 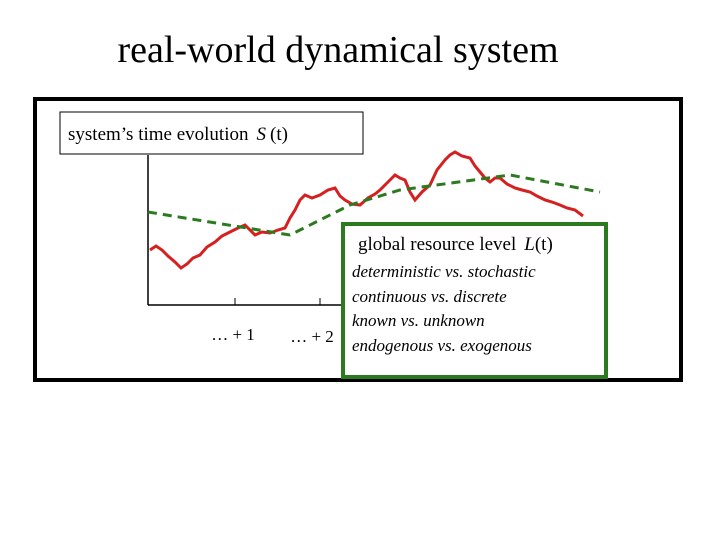 What do you see at coordinates (442, 345) in the screenshot?
I see `resource-item: endogenous vs. exogenous` at bounding box center [442, 345].